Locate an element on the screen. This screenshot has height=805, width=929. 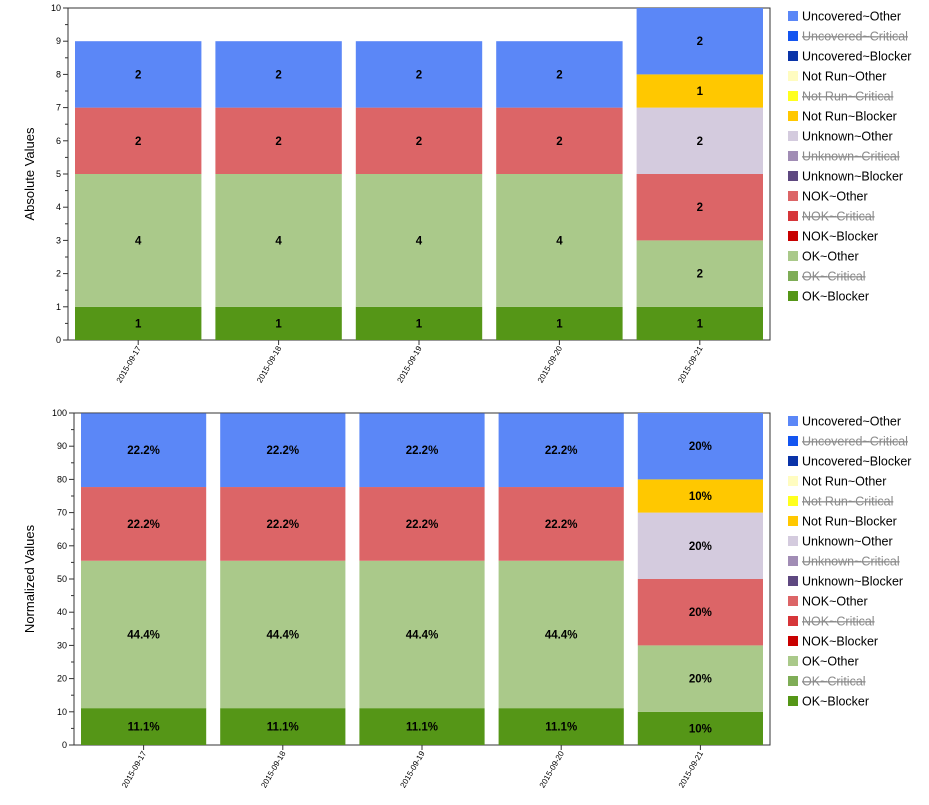
abs-legend-item-uncovered-critical: Uncovered~Critical is located at coordinates (848, 37).